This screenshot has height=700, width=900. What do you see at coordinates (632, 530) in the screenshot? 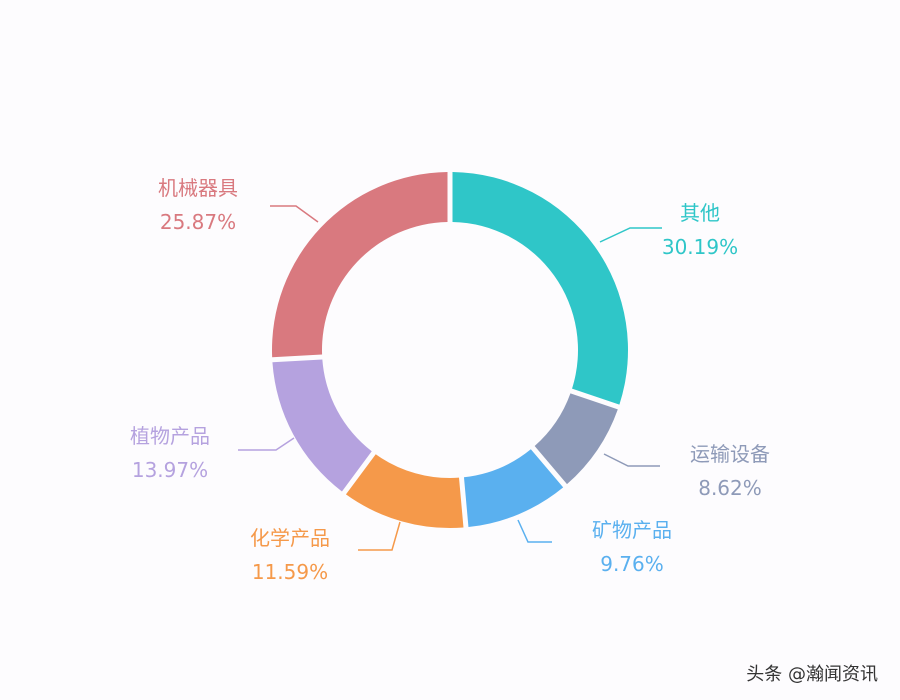
I see `slice-label-2: 矿物产品` at bounding box center [632, 530].